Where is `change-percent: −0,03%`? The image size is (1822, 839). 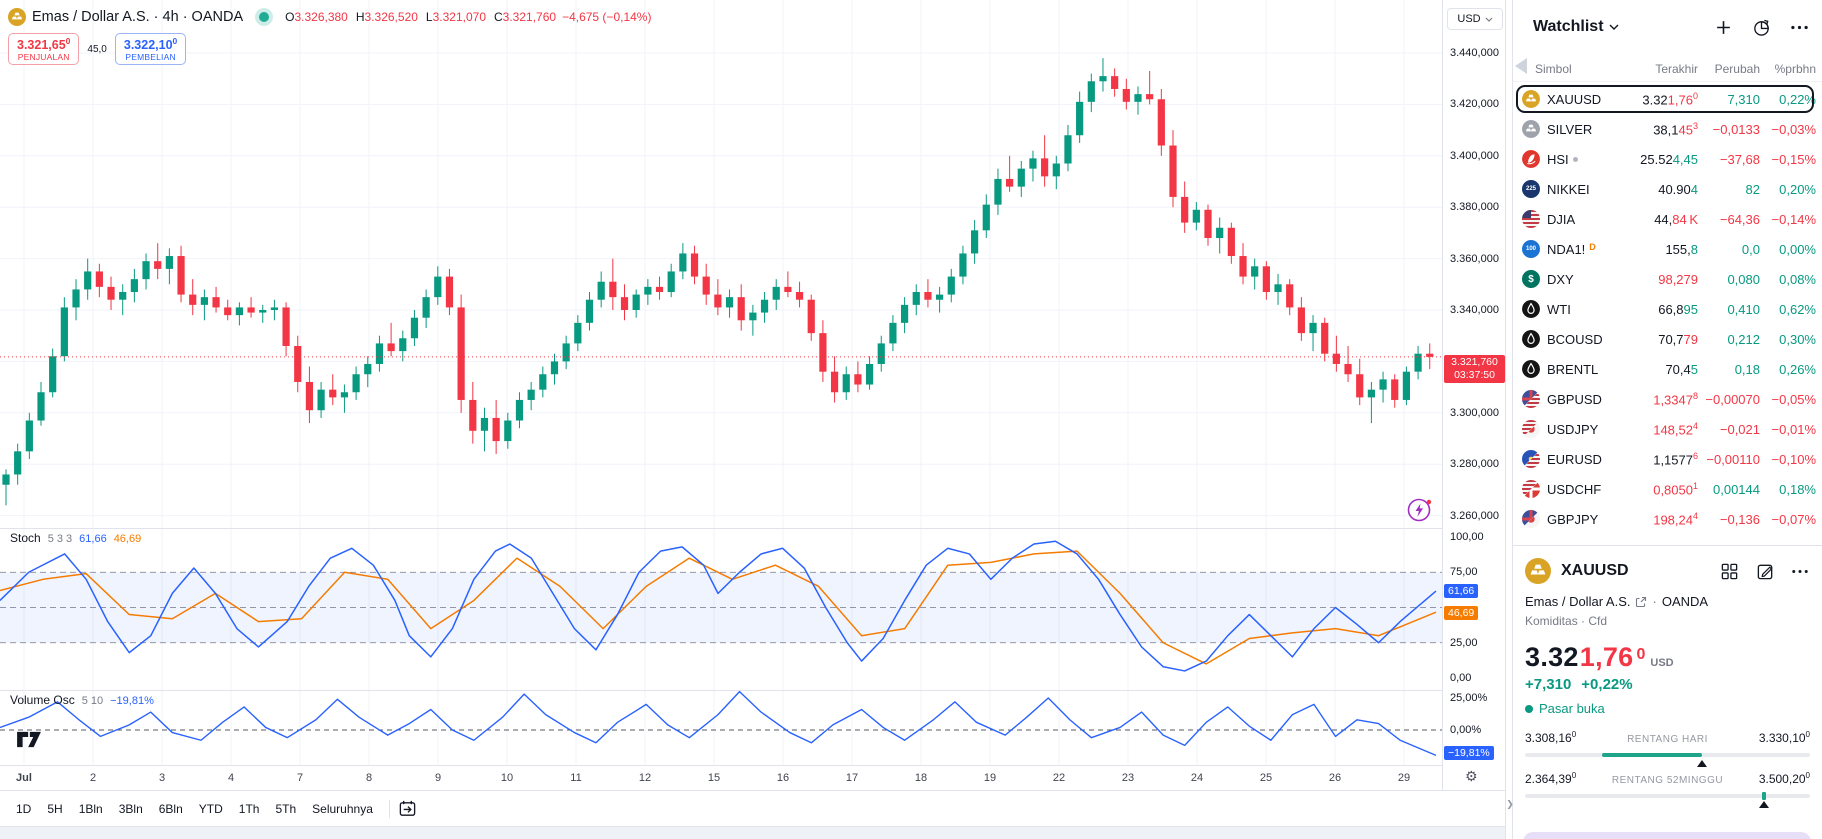
change-percent: −0,03% is located at coordinates (1793, 129).